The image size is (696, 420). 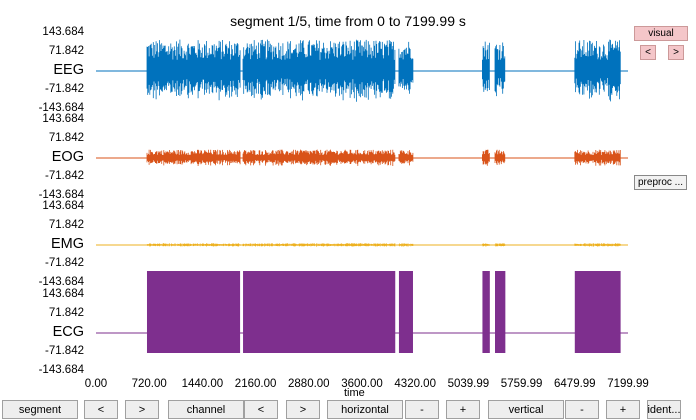 I want to click on visual-button: visual, so click(x=661, y=33).